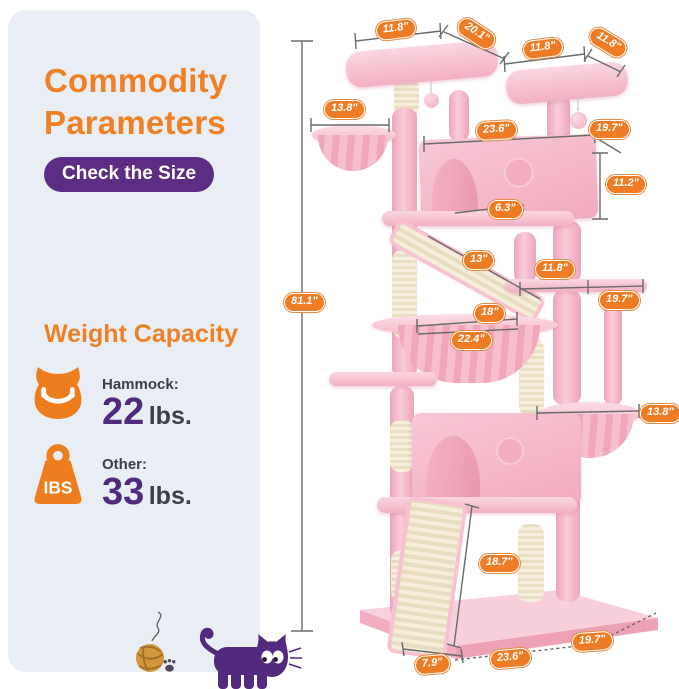 The width and height of the screenshot is (679, 689). Describe the element at coordinates (344, 109) in the screenshot. I see `dimension-pill-left-basket-diameter: 13.8"` at that location.